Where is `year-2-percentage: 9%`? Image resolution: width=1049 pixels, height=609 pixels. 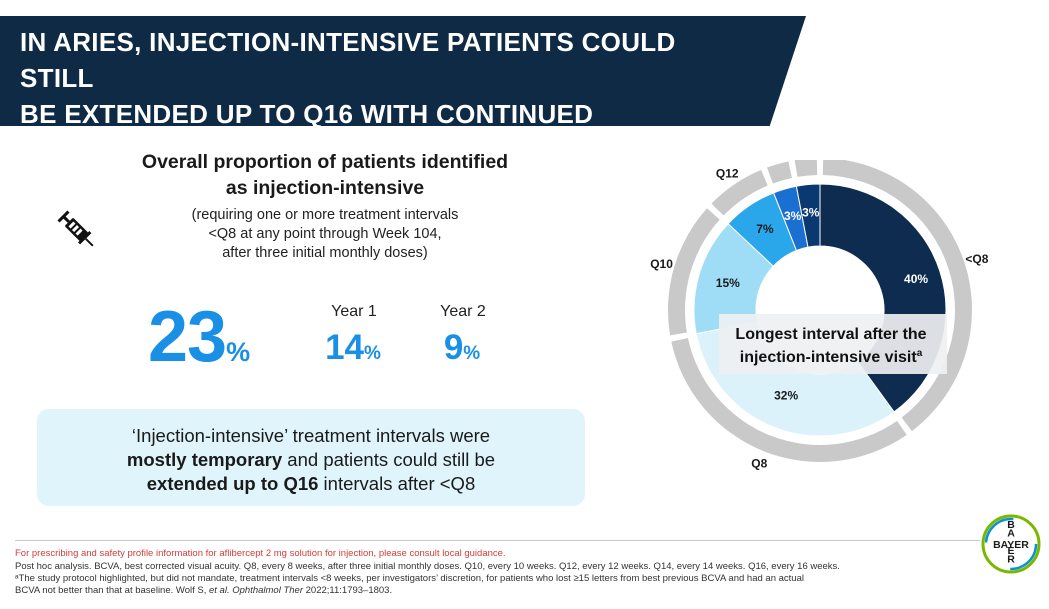
year-2-percentage: 9% is located at coordinates (462, 348).